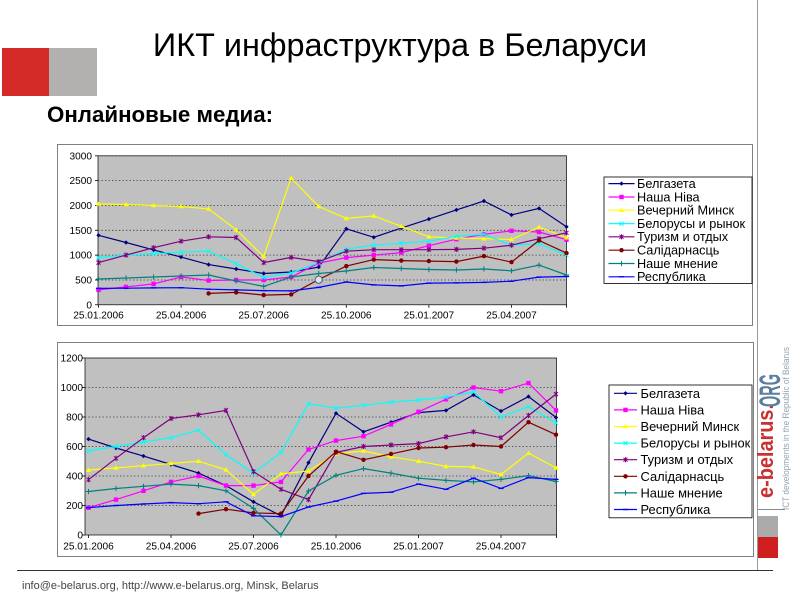 The width and height of the screenshot is (800, 600). Describe the element at coordinates (74, 506) in the screenshot. I see `svg-text: 200` at that location.